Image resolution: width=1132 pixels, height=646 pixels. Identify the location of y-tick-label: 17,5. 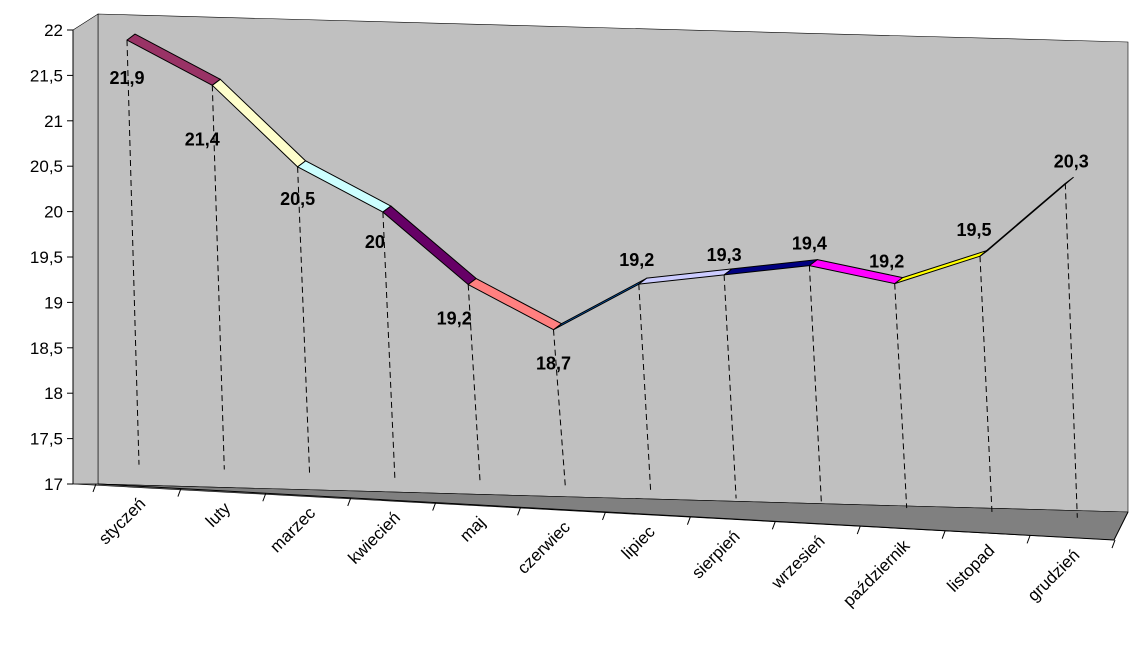
(46, 439).